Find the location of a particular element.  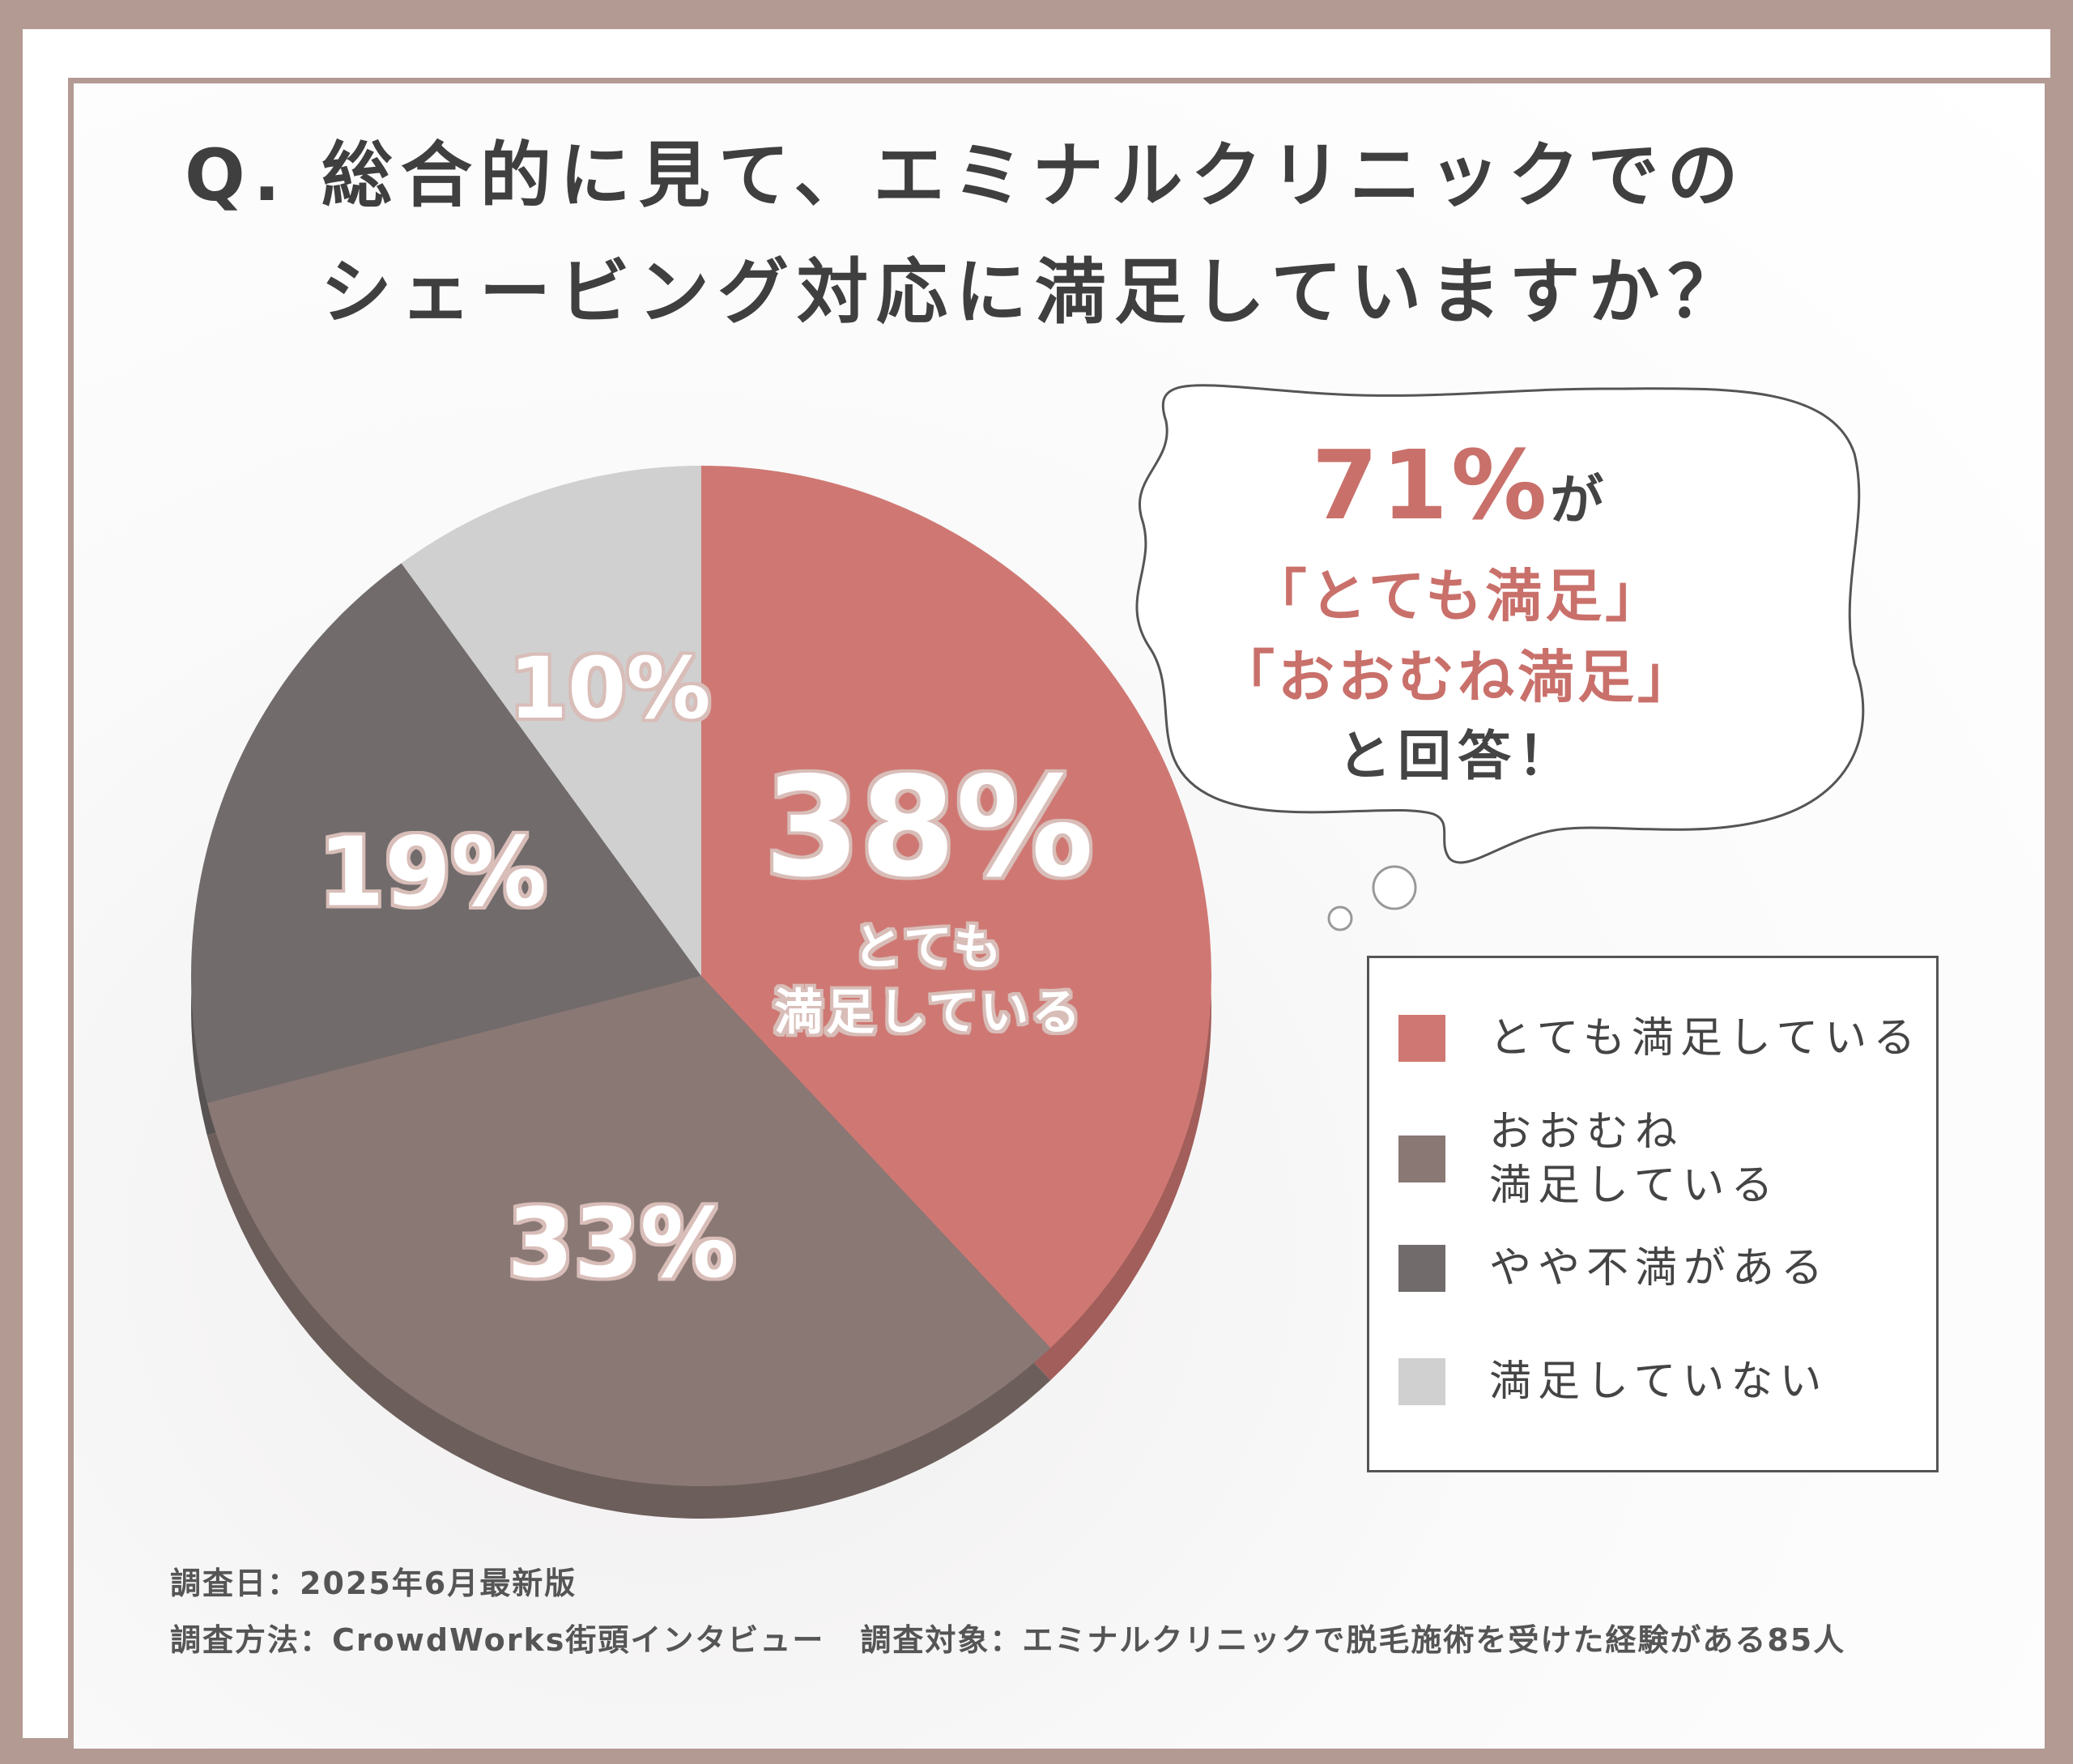

pie-value-label: 10% is located at coordinates (610, 688).